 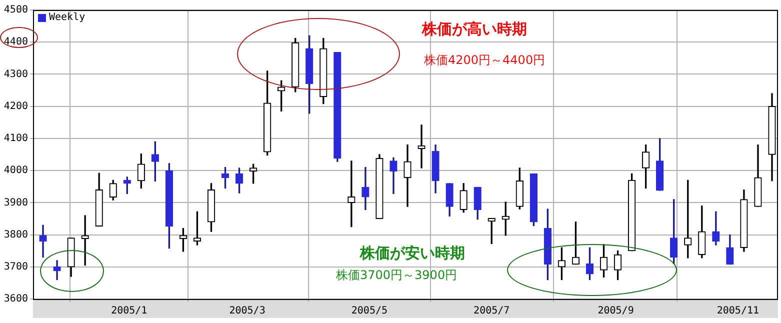 What do you see at coordinates (16, 106) in the screenshot?
I see `y-tick-label: 4200` at bounding box center [16, 106].